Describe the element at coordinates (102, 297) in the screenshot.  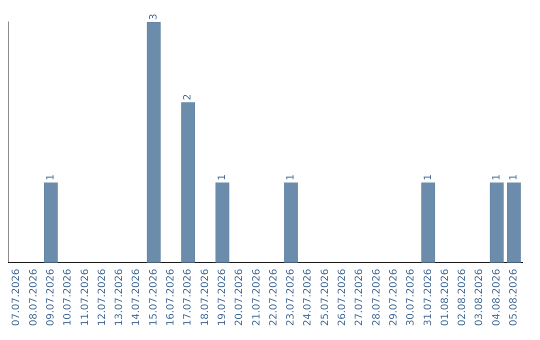
I see `x-tick-label: 12.07.2026` at that location.